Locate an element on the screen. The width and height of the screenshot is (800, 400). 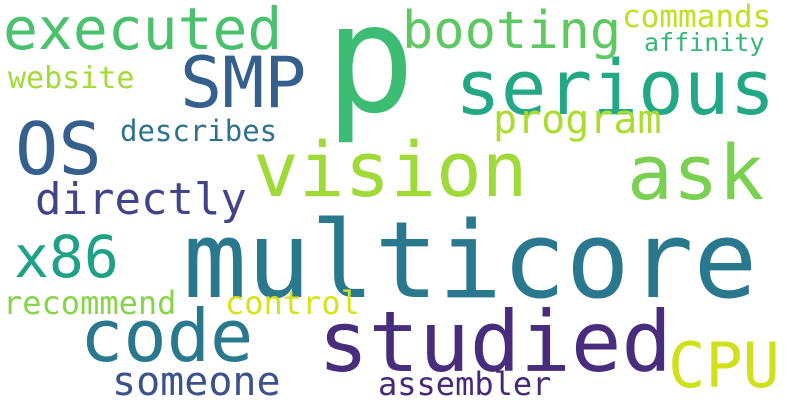
word-website: website is located at coordinates (71, 78).